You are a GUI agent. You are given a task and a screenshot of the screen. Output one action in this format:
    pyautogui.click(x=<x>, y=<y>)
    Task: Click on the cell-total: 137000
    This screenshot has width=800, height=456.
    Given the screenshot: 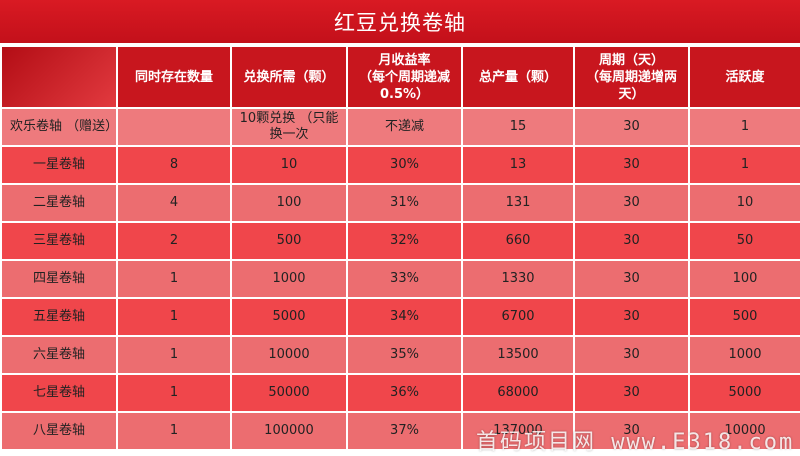 What is the action you would take?
    pyautogui.click(x=518, y=431)
    